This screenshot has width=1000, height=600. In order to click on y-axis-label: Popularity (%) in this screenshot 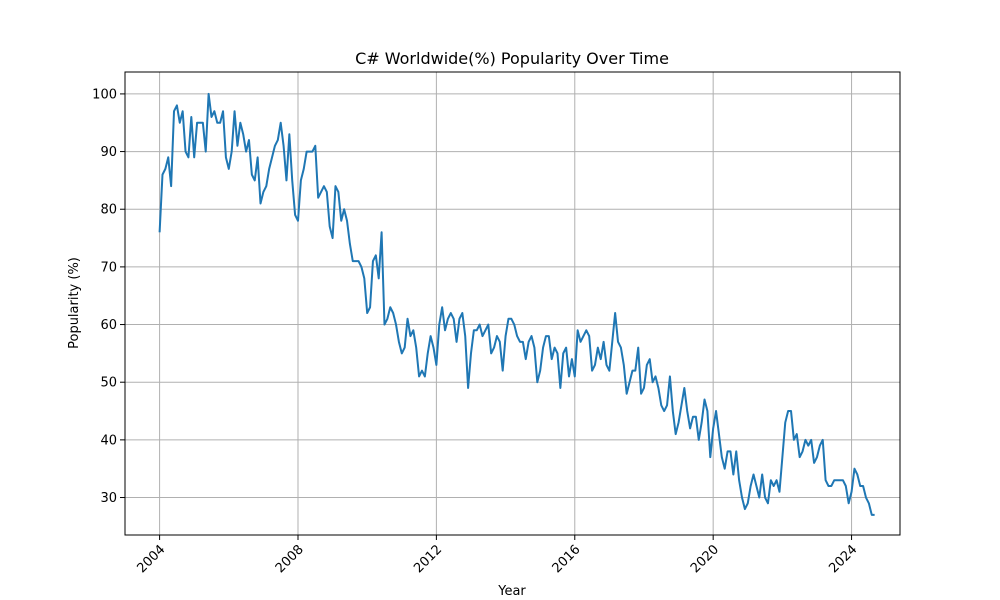, I will do `click(74, 303)`.